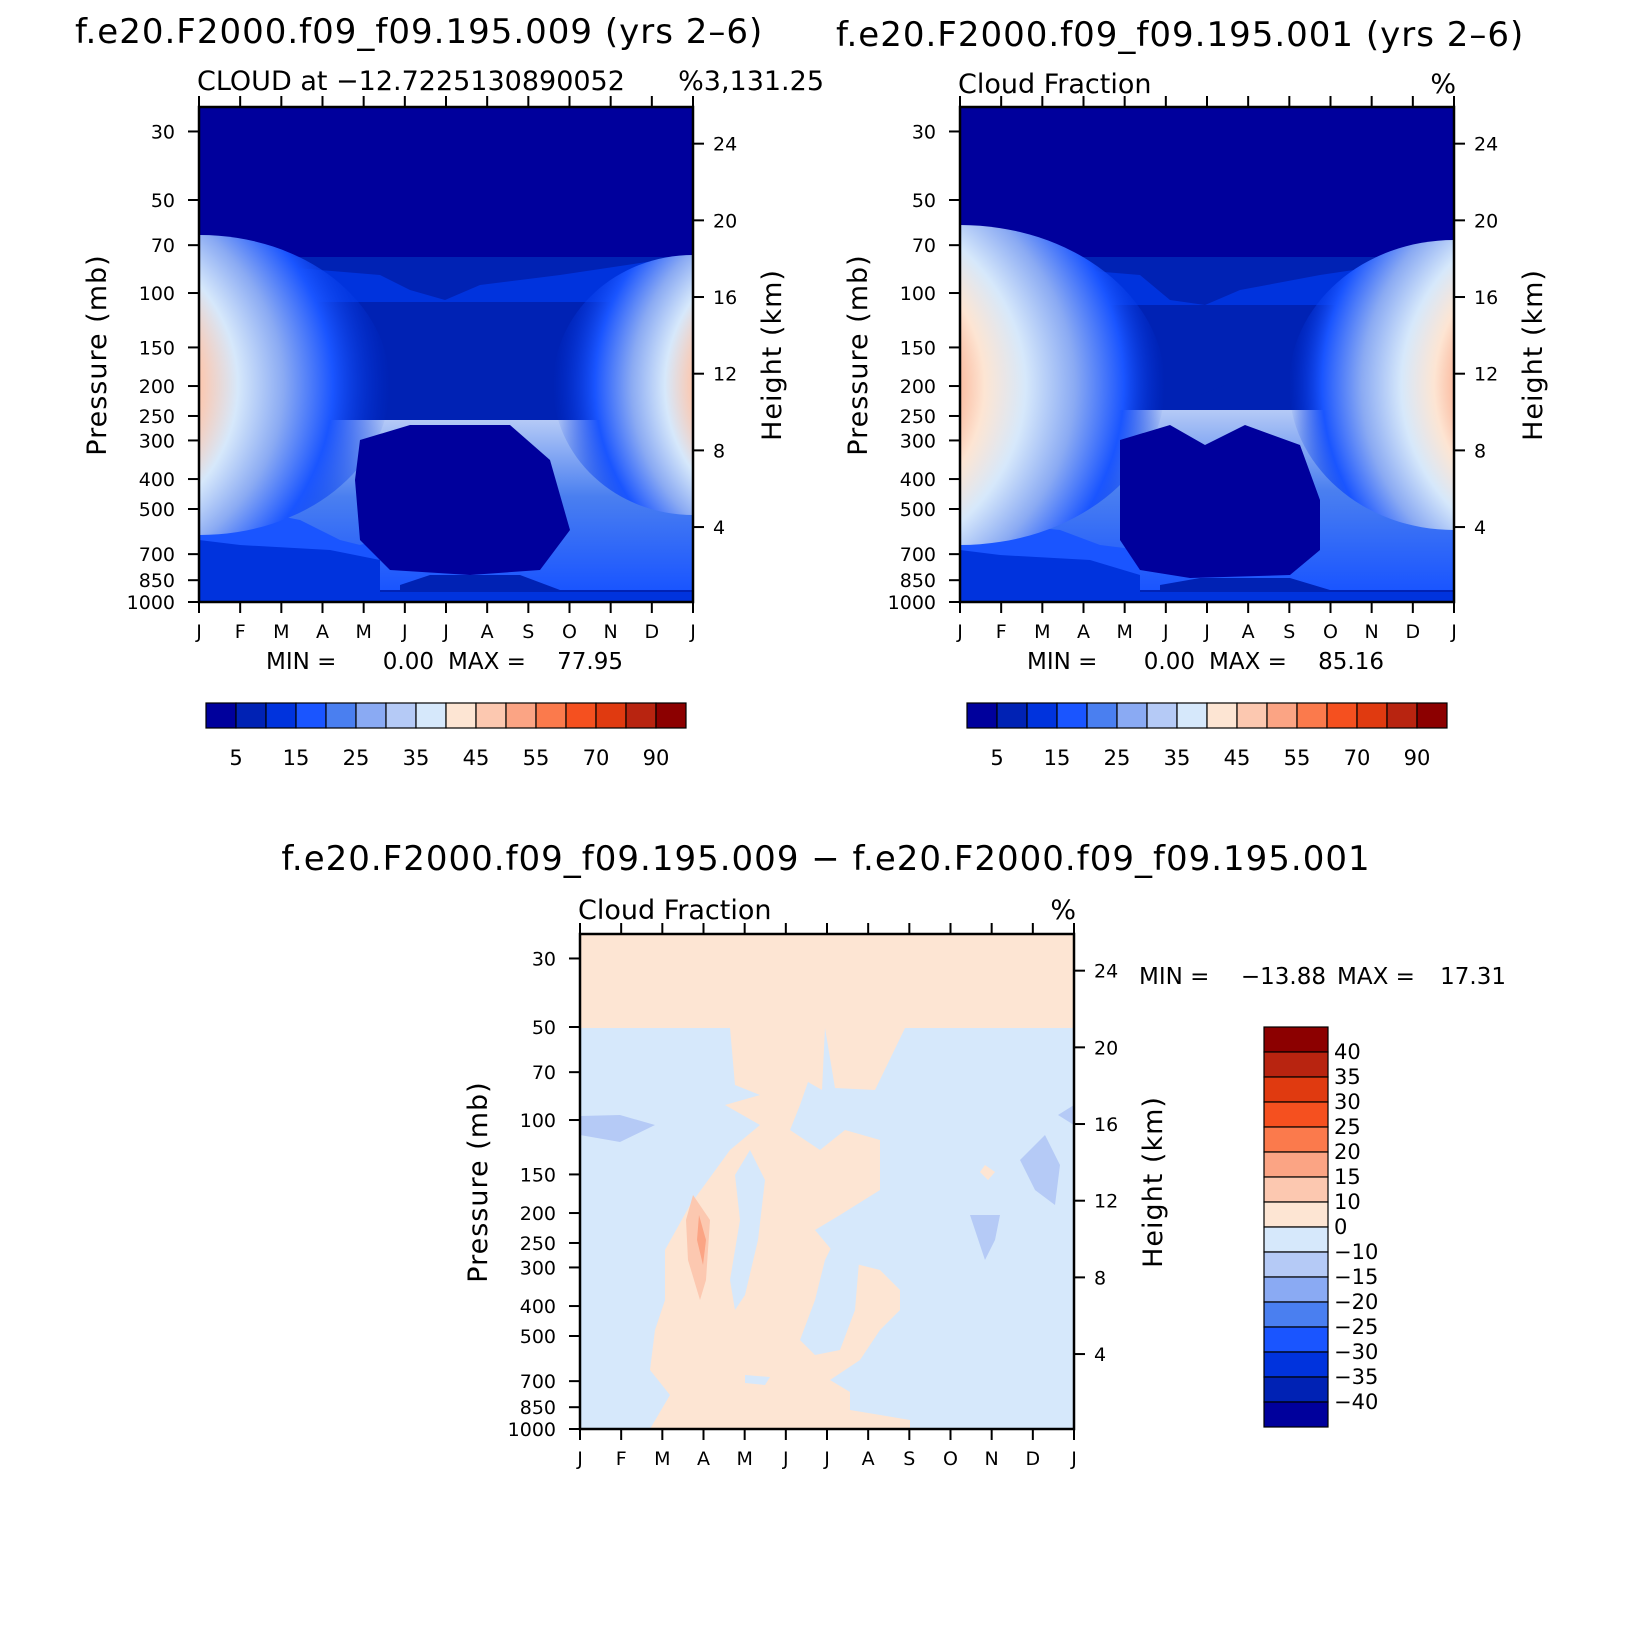 The width and height of the screenshot is (1652, 1652). Describe the element at coordinates (596, 758) in the screenshot. I see `colorbar-label: 70` at that location.